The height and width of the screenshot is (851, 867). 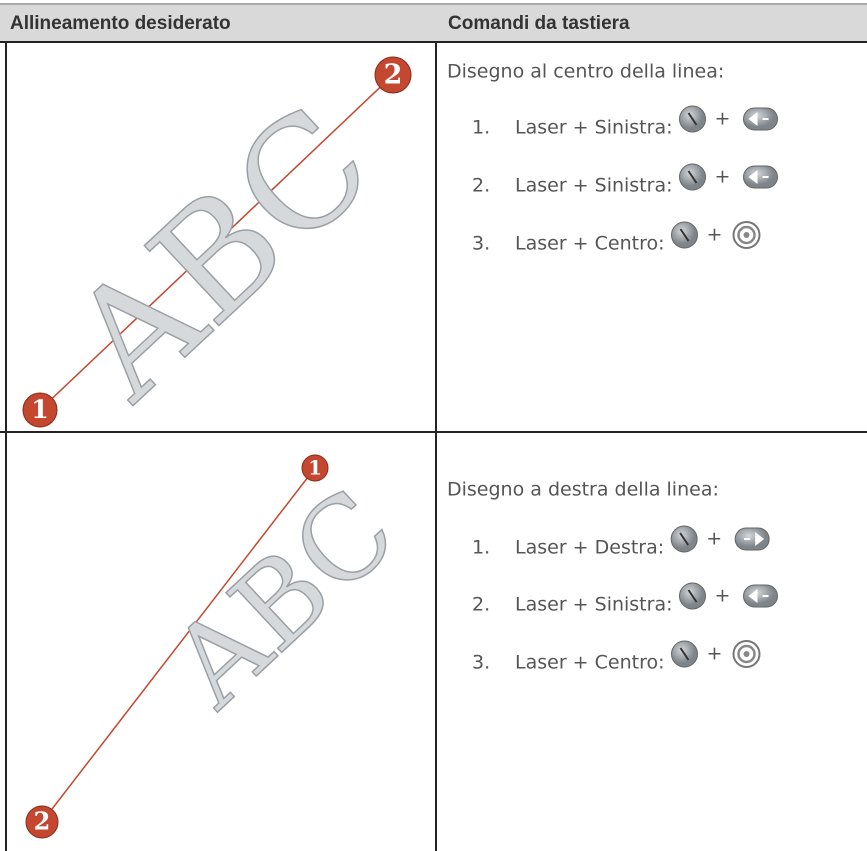 I want to click on header-cell: Allineamento desiderato, so click(x=120, y=23).